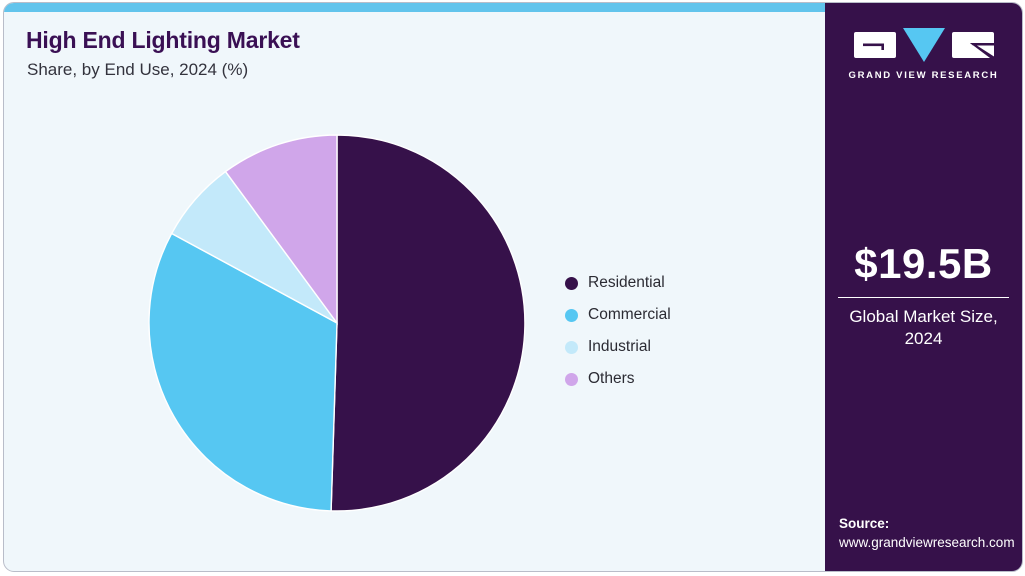 The width and height of the screenshot is (1025, 576). Describe the element at coordinates (629, 314) in the screenshot. I see `legend-label: Commercial` at that location.